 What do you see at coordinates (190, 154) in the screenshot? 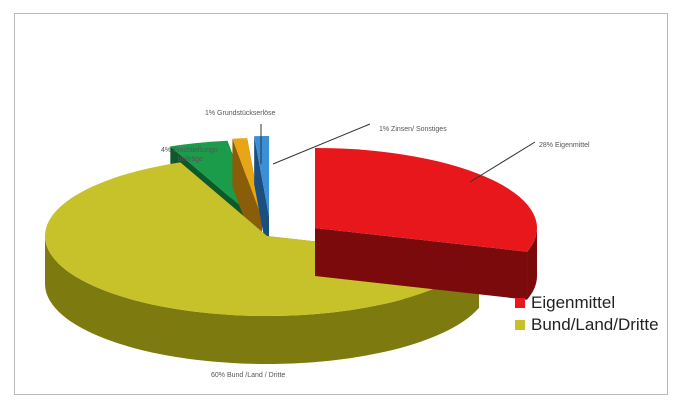
I see `label-erschliessungsbeitraege: 4% Erschließungs- beiträge` at bounding box center [190, 154].